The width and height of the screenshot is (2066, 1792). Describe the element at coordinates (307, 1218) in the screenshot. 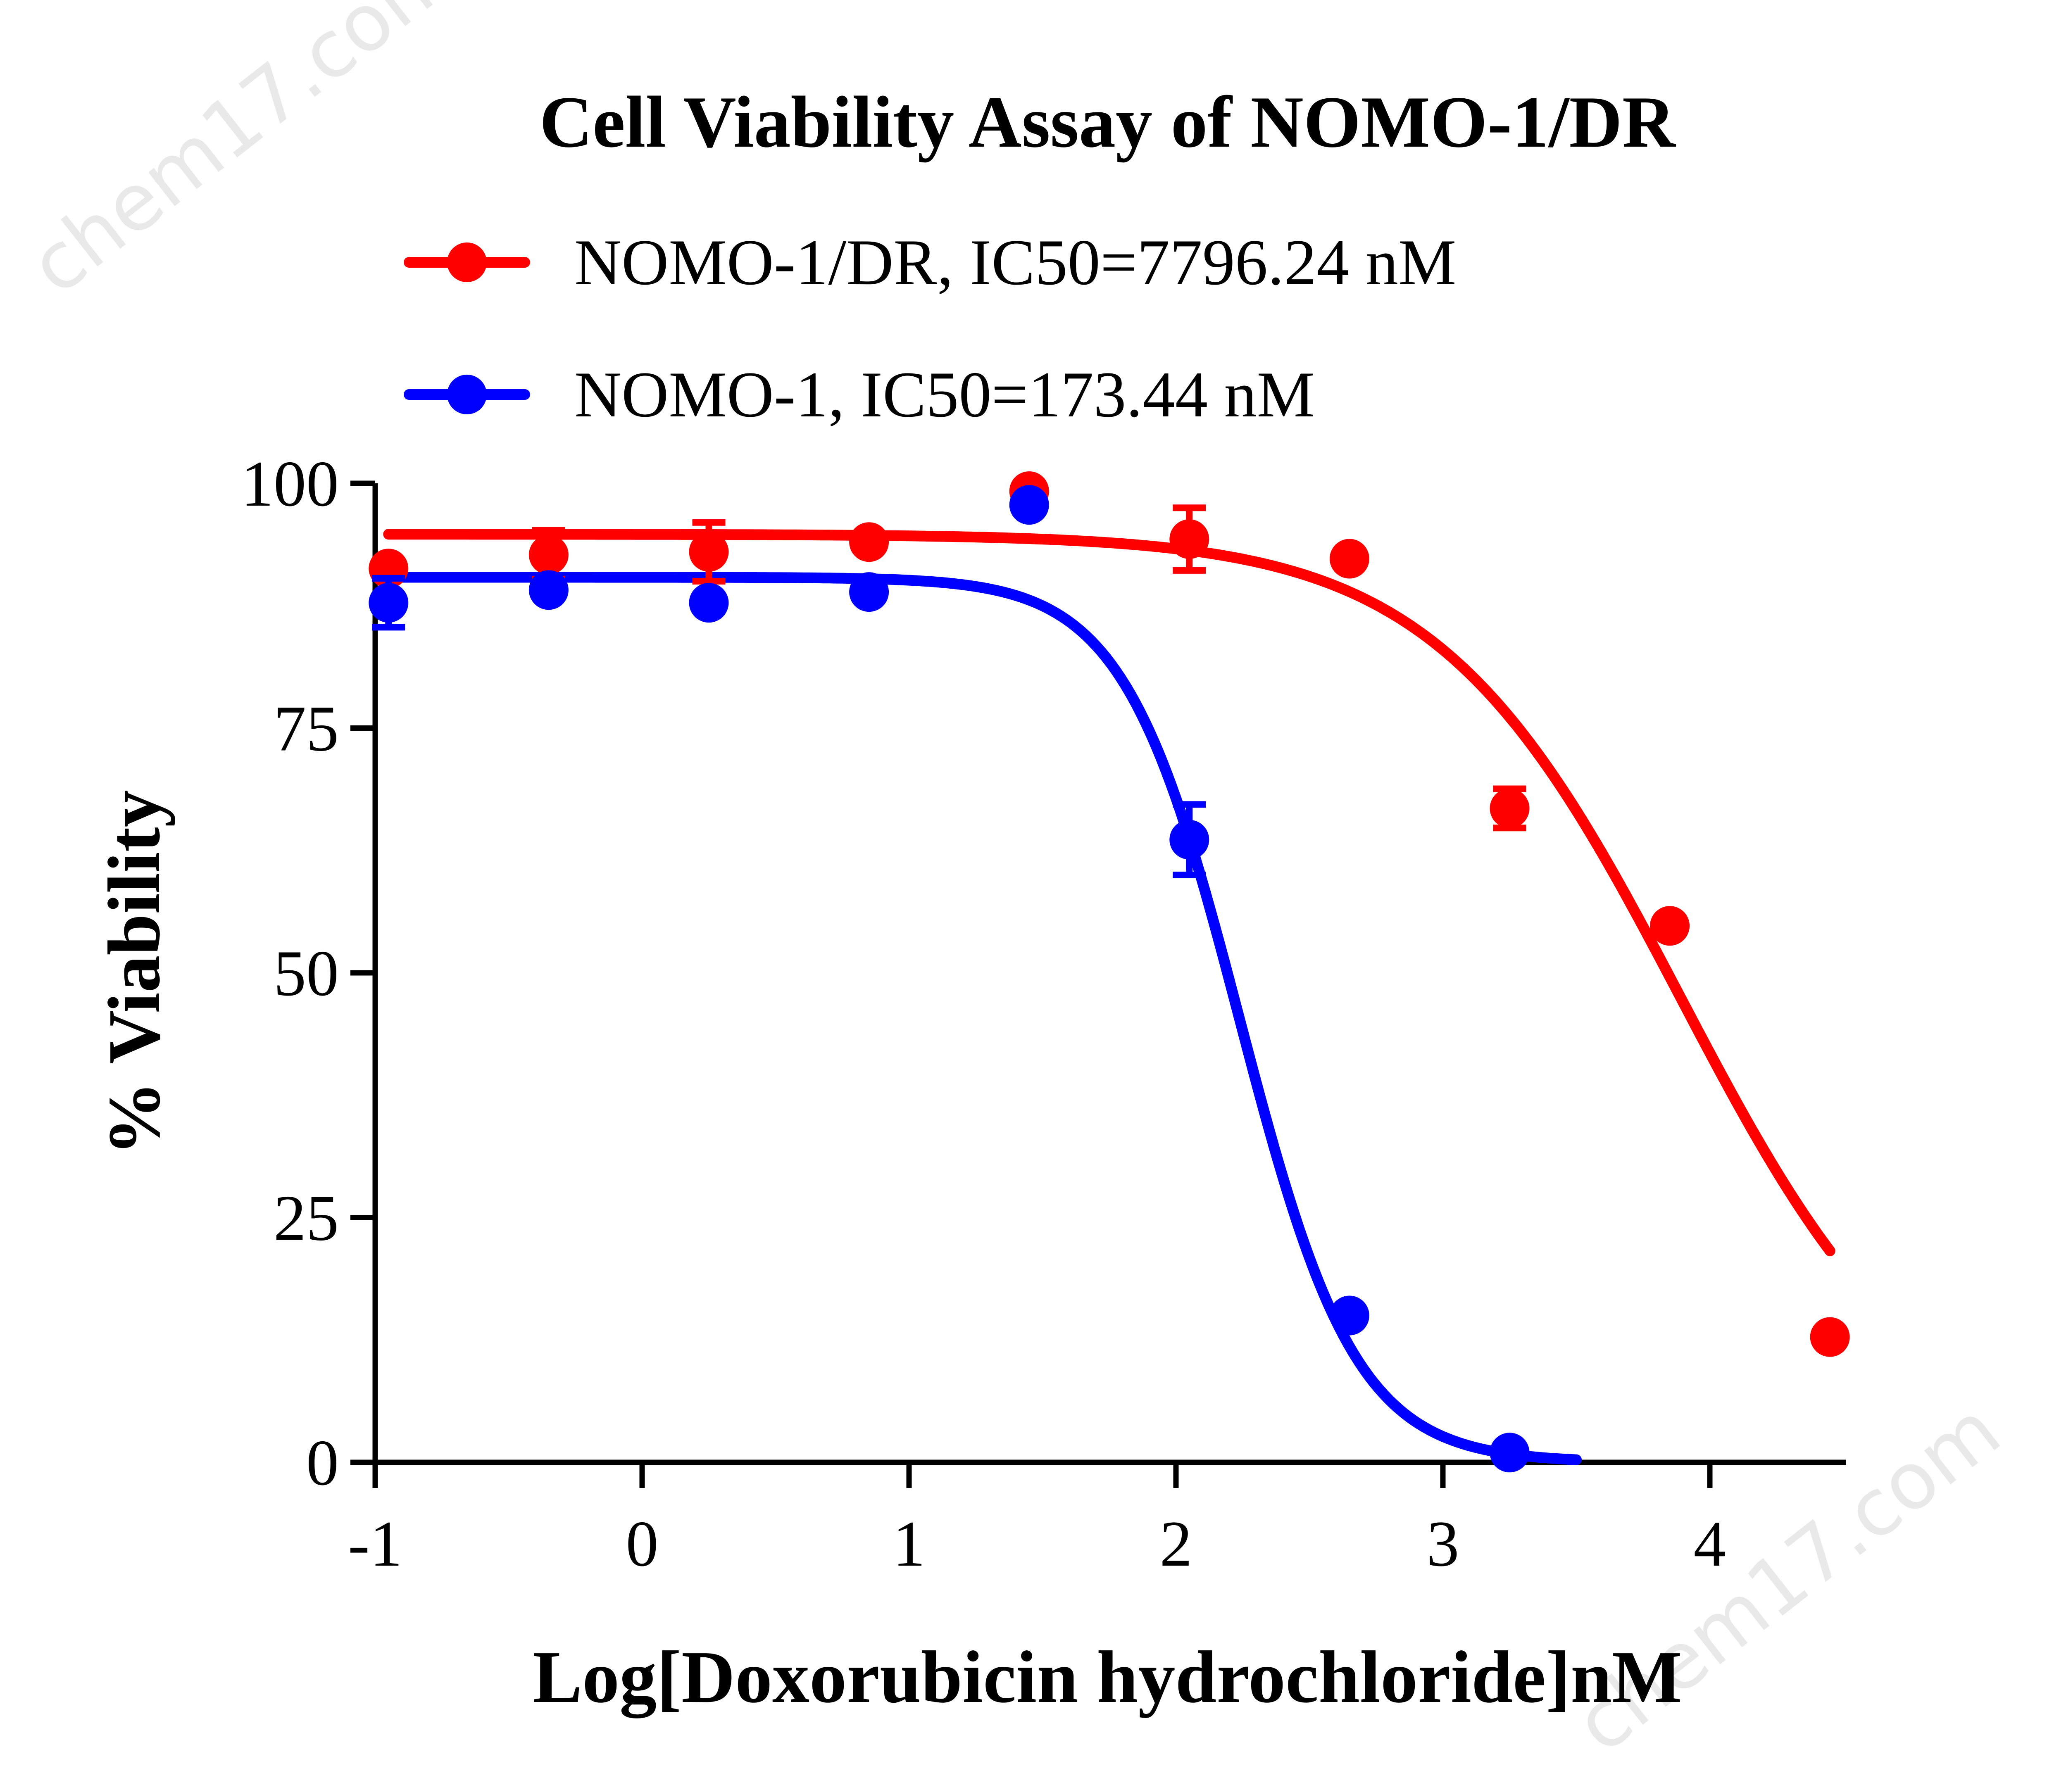

I see `y-tick-label-25: 25` at that location.